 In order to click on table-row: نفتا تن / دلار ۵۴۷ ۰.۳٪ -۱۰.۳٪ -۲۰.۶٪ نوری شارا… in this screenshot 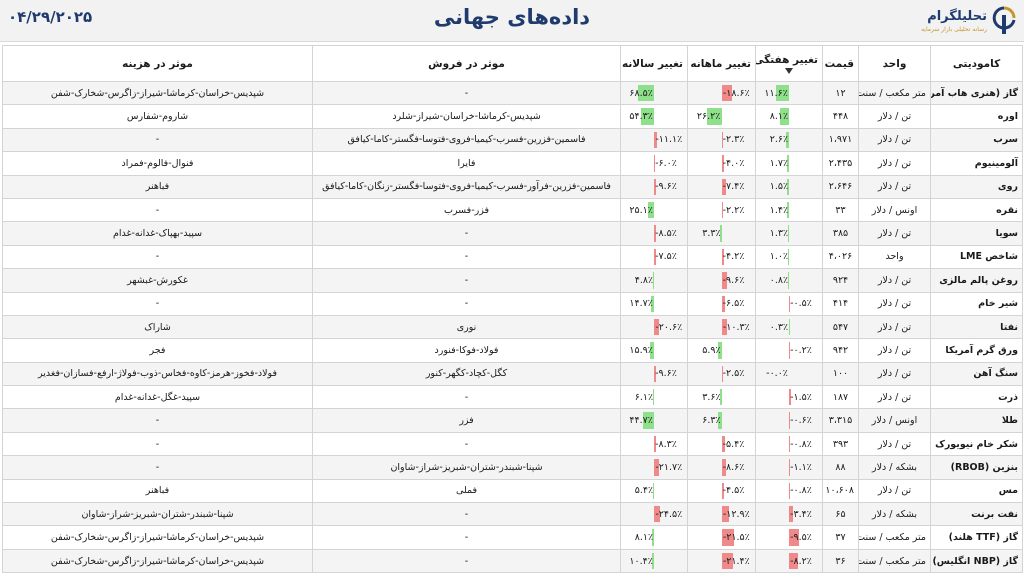, I will do `click(512, 327)`.